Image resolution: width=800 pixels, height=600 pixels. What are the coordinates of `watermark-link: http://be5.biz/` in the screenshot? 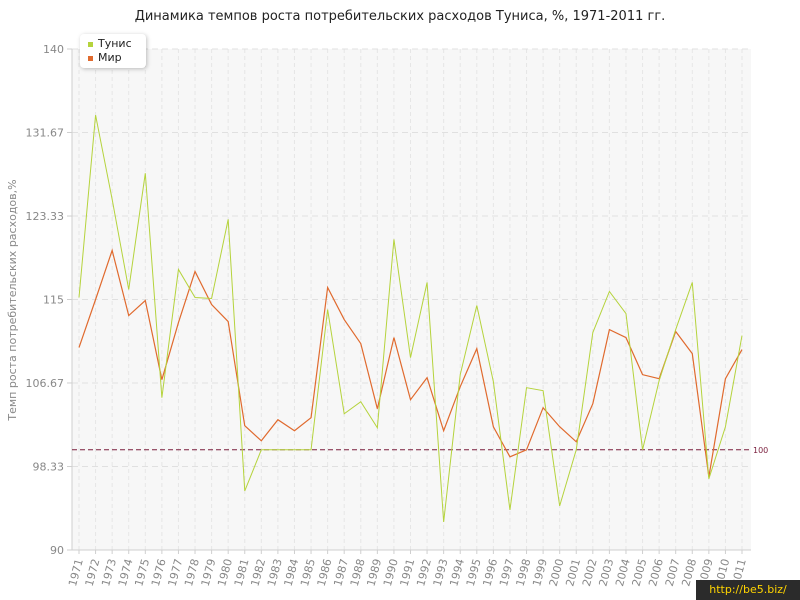 It's located at (748, 590).